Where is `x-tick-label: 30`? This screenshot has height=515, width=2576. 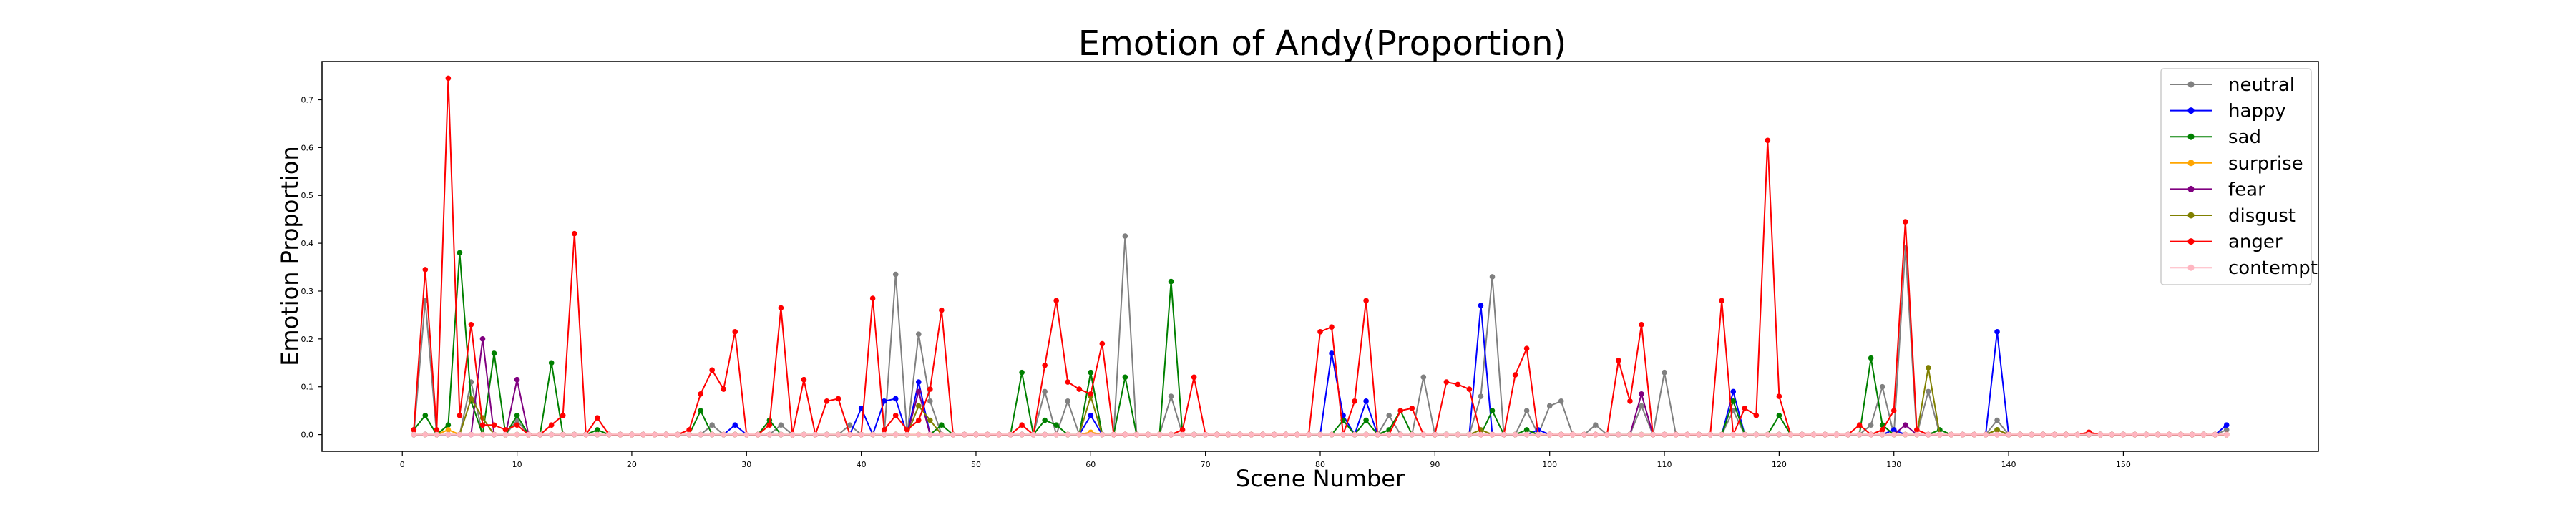 x-tick-label: 30 is located at coordinates (746, 464).